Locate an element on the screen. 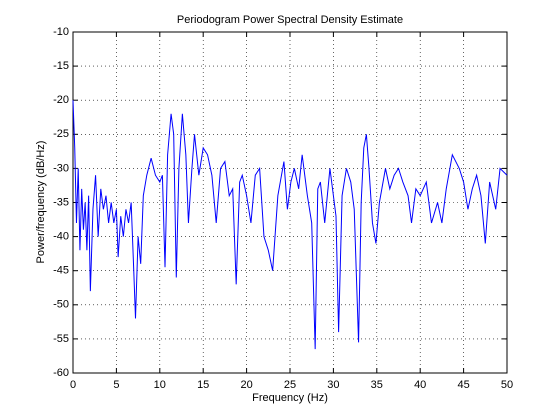 This screenshot has height=420, width=560. x-tick-label: 5 is located at coordinates (116, 385).